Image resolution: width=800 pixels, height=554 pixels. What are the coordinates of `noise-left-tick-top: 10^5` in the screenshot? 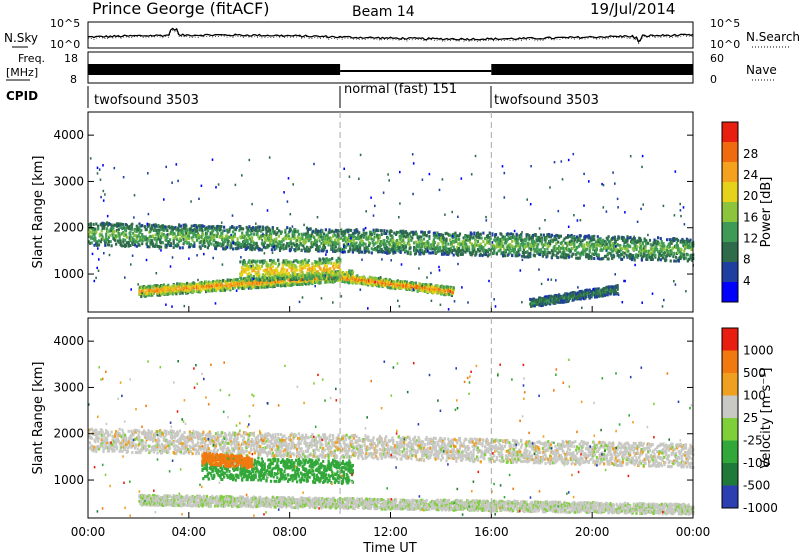 It's located at (65, 23).